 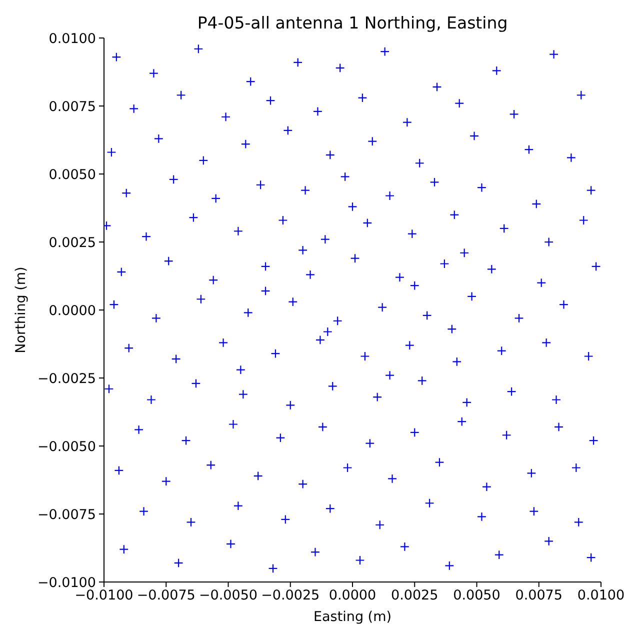 What do you see at coordinates (66, 378) in the screenshot?
I see `y-tick-label: −0.0025` at bounding box center [66, 378].